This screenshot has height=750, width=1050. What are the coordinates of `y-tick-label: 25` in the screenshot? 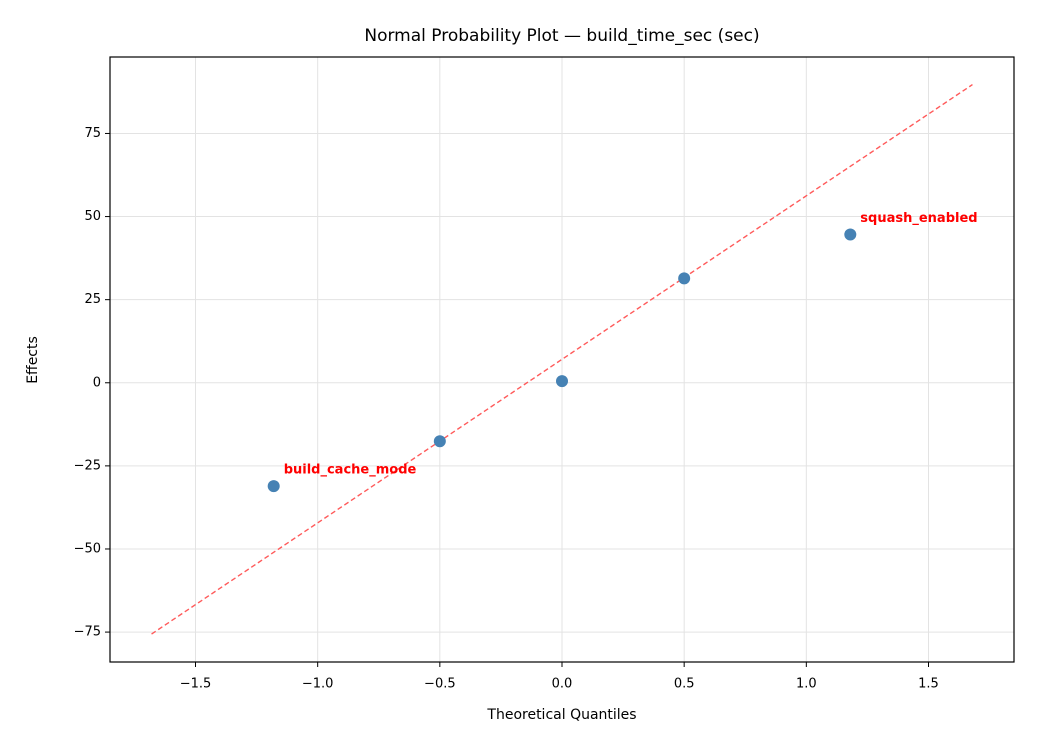 It's located at (92, 299).